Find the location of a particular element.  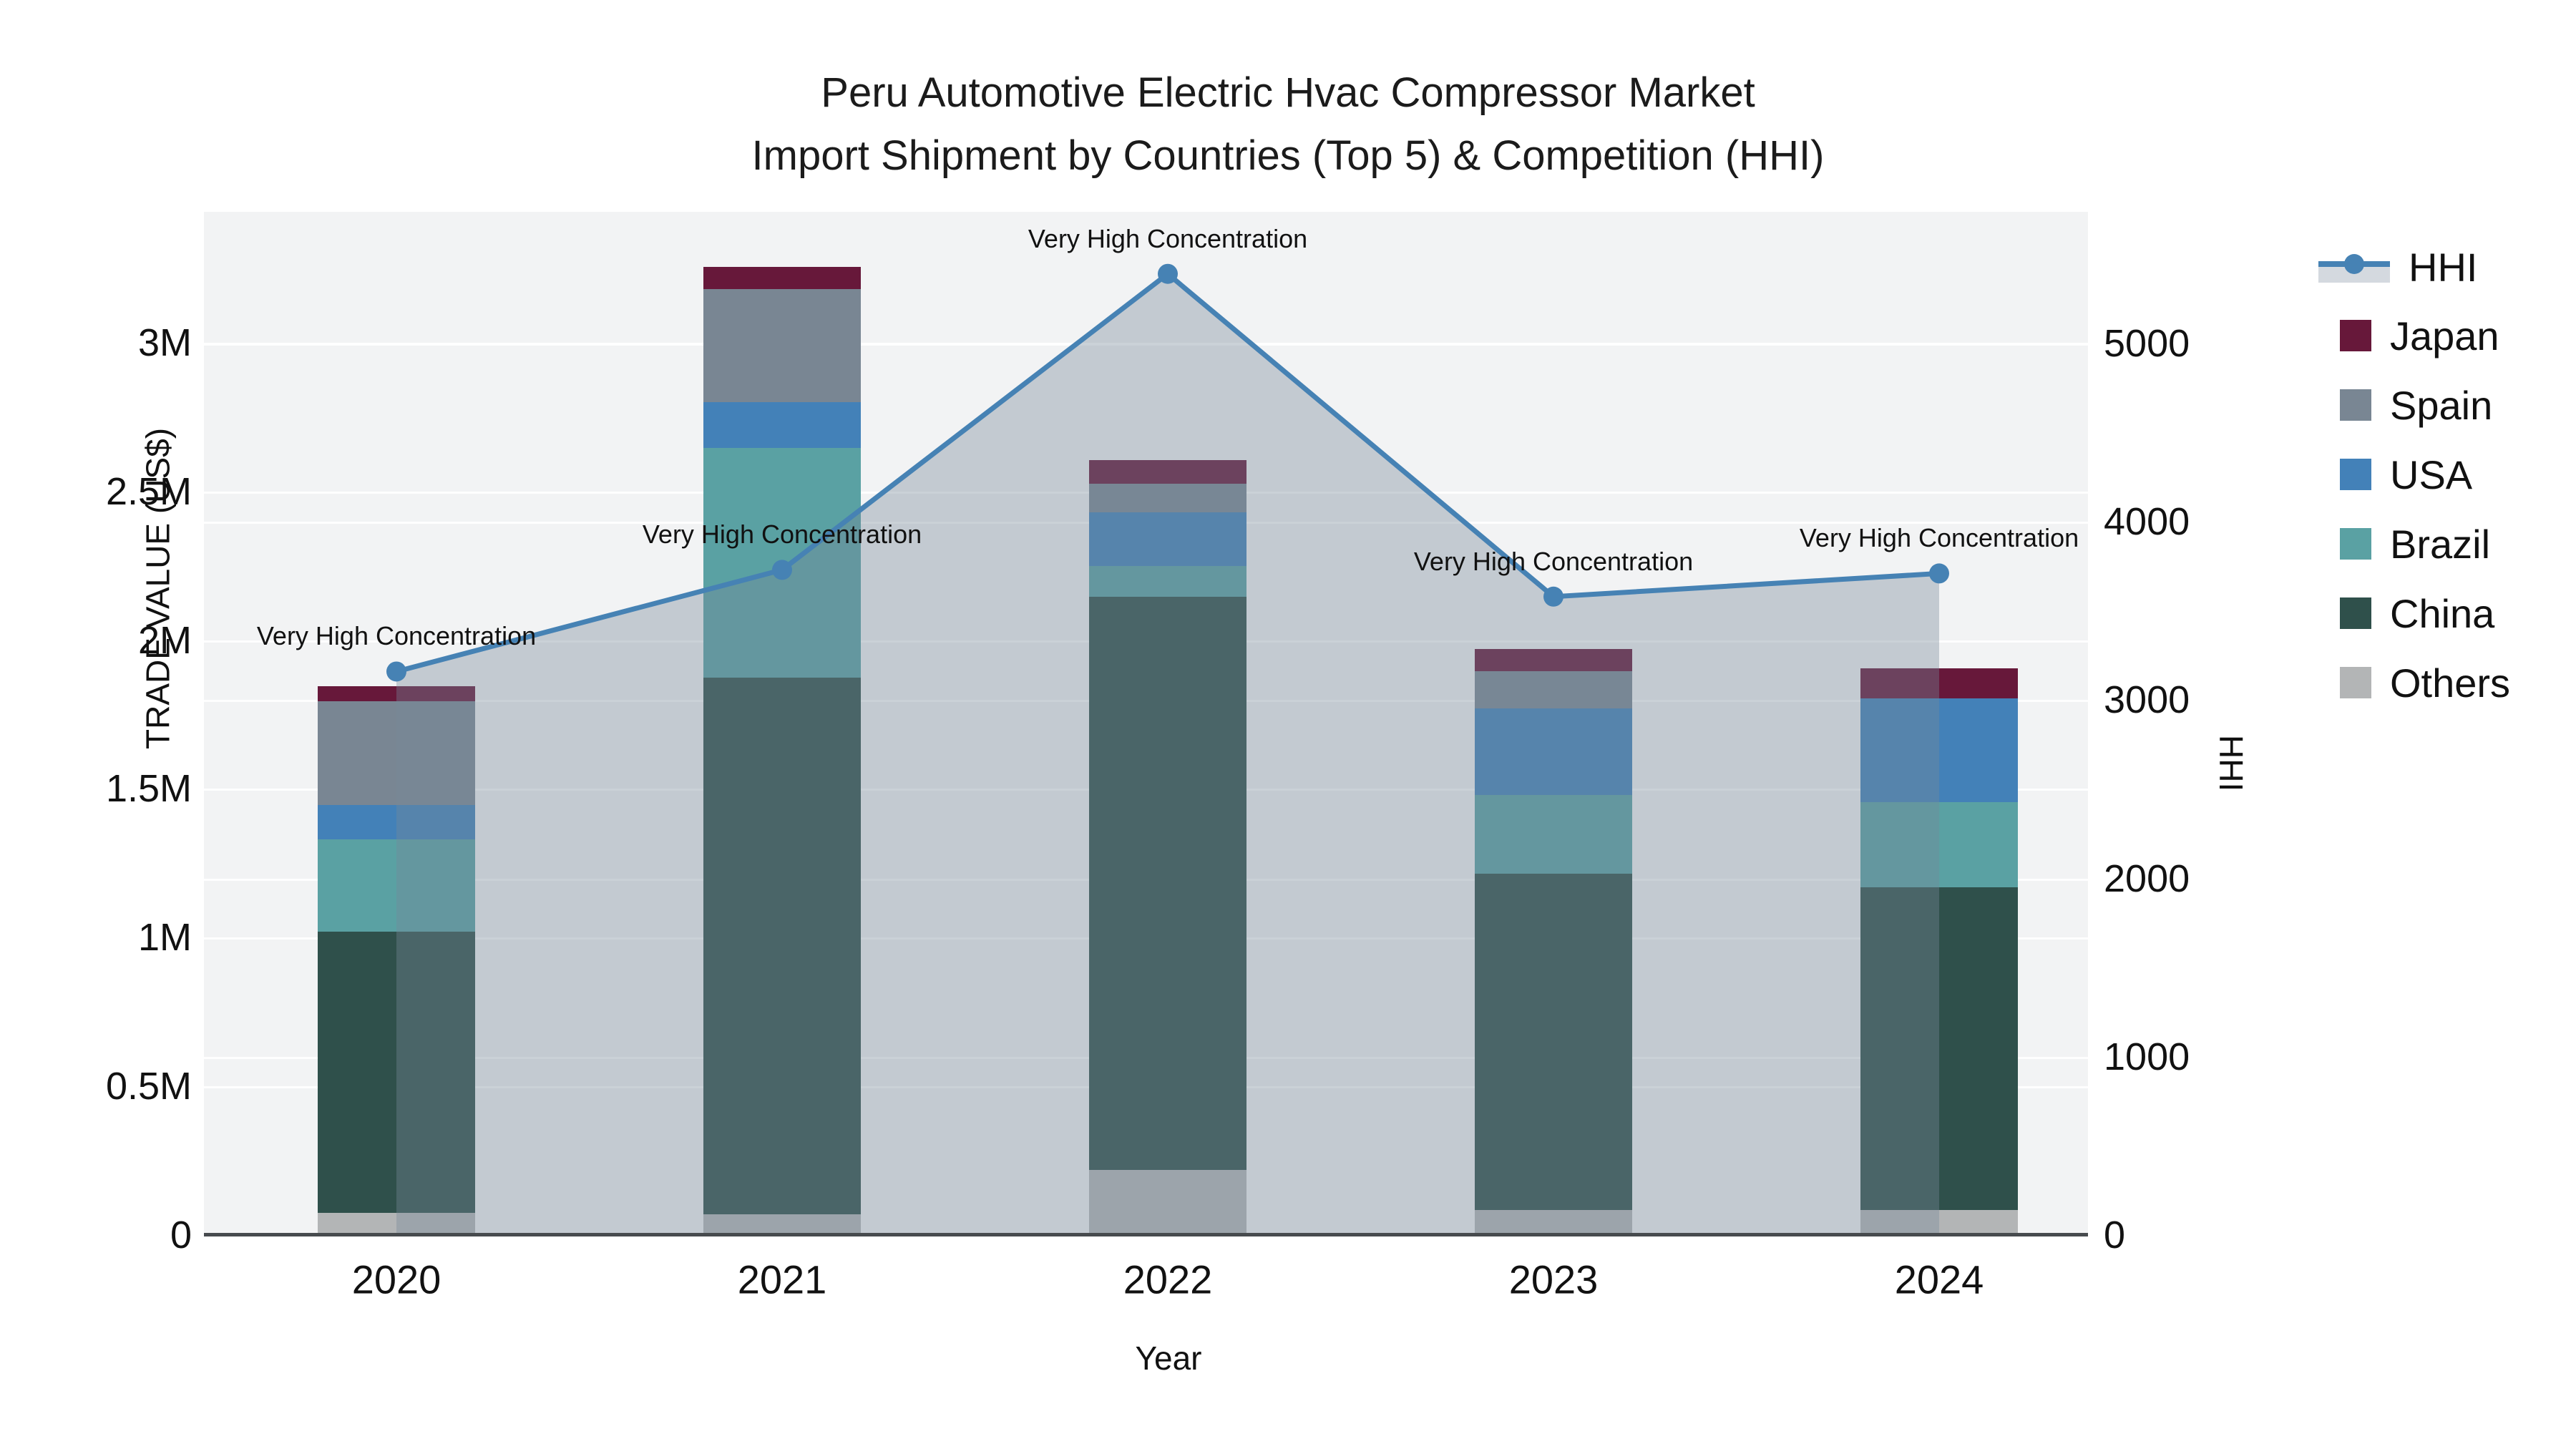

bar-segment-others-2024 is located at coordinates (1939, 1222).